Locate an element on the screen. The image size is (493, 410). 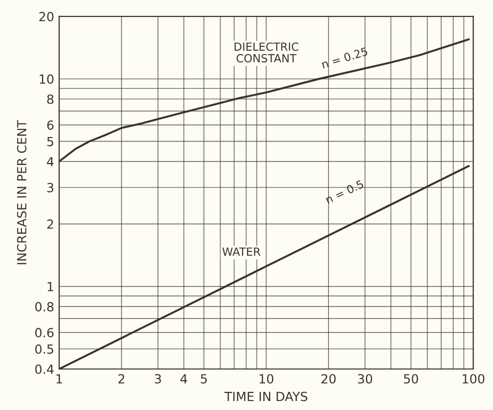
x-tick-label: 5 is located at coordinates (203, 379).